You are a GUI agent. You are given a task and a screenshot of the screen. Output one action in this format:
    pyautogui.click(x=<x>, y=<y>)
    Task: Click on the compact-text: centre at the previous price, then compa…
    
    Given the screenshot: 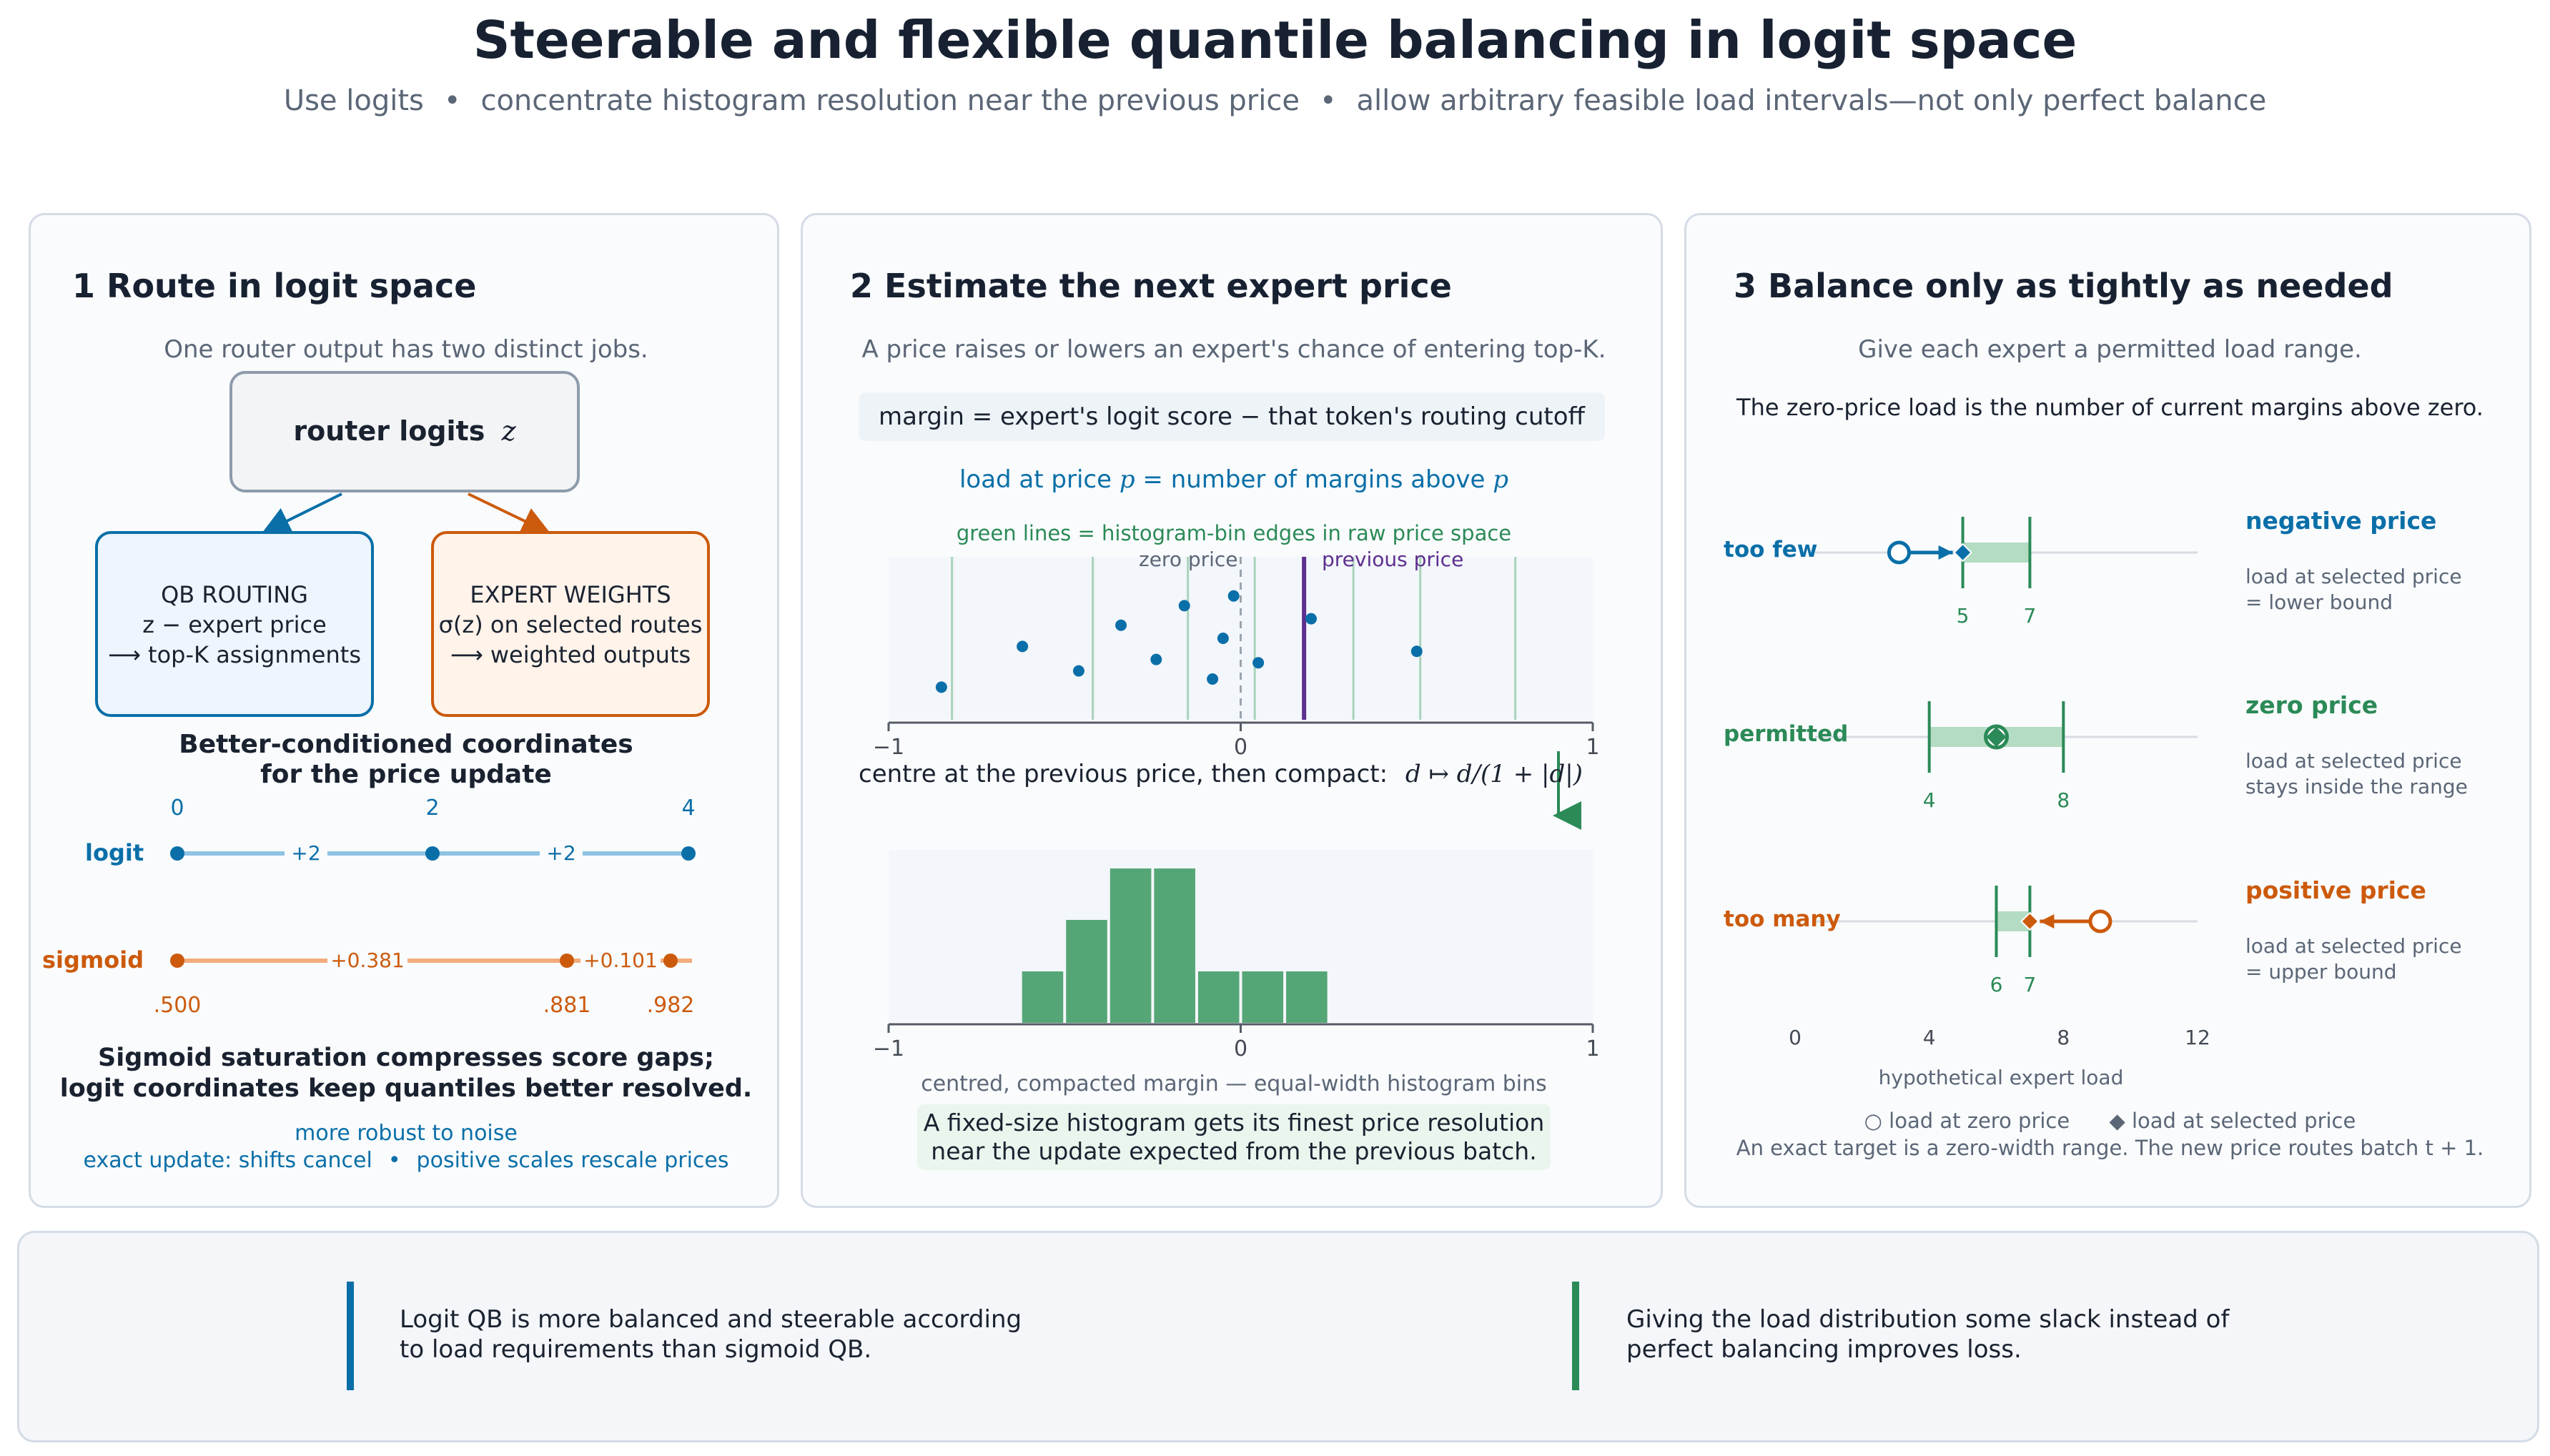 What is the action you would take?
    pyautogui.click(x=1124, y=774)
    